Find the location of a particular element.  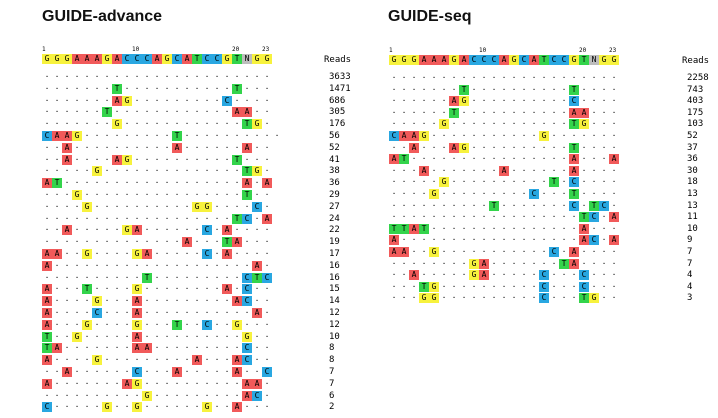

read-count: 2 is located at coordinates (332, 407).